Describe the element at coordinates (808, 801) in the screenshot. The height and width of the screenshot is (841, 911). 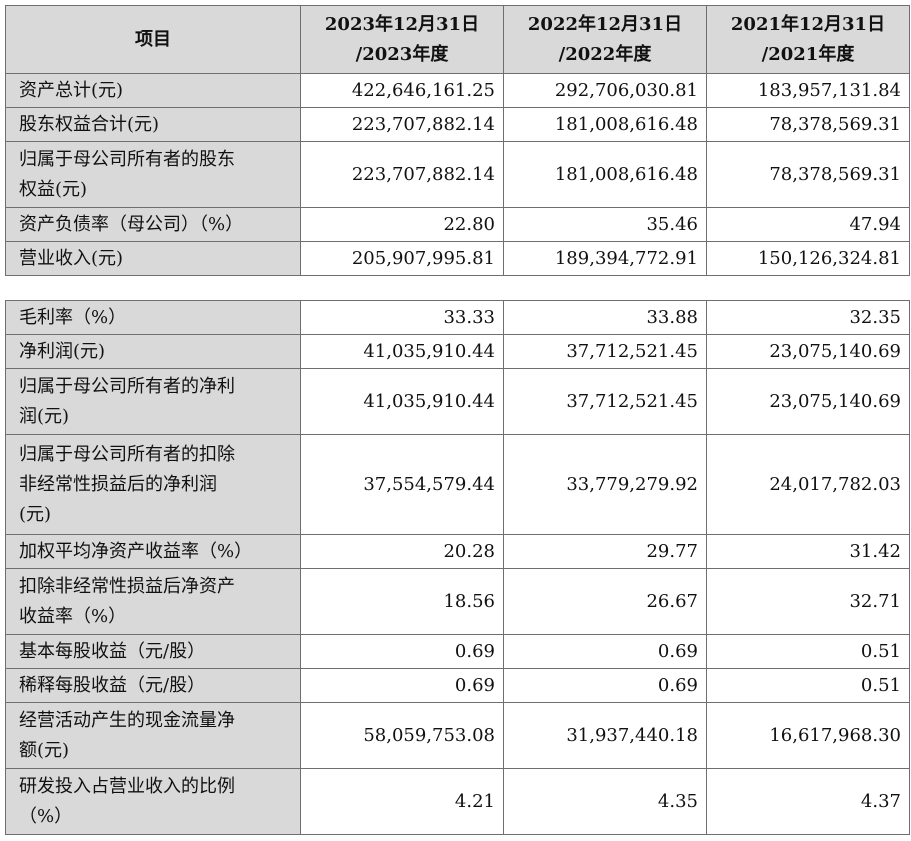
I see `value-2021: 4.37` at that location.